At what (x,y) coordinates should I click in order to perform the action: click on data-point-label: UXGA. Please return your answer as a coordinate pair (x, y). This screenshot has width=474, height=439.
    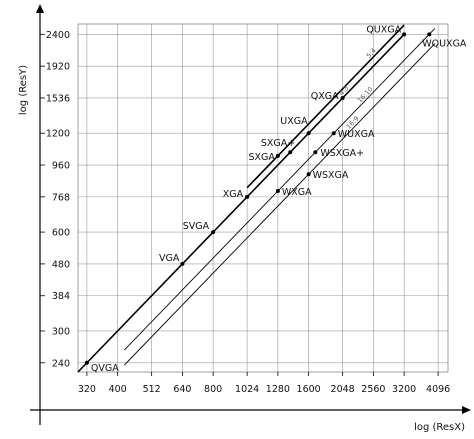
    Looking at the image, I should click on (294, 121).